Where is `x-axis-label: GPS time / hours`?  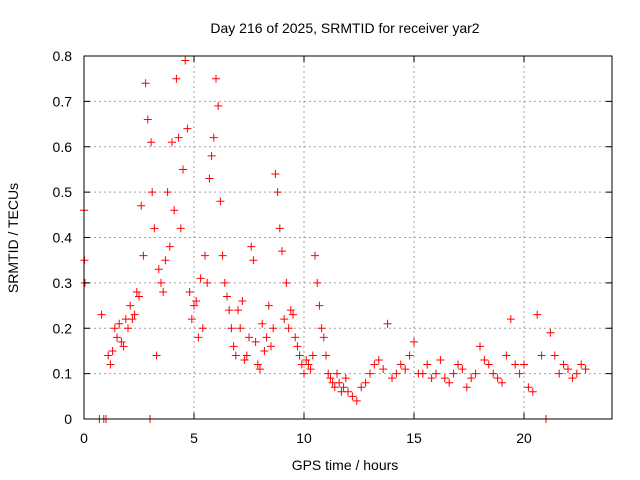
x-axis-label: GPS time / hours is located at coordinates (345, 465).